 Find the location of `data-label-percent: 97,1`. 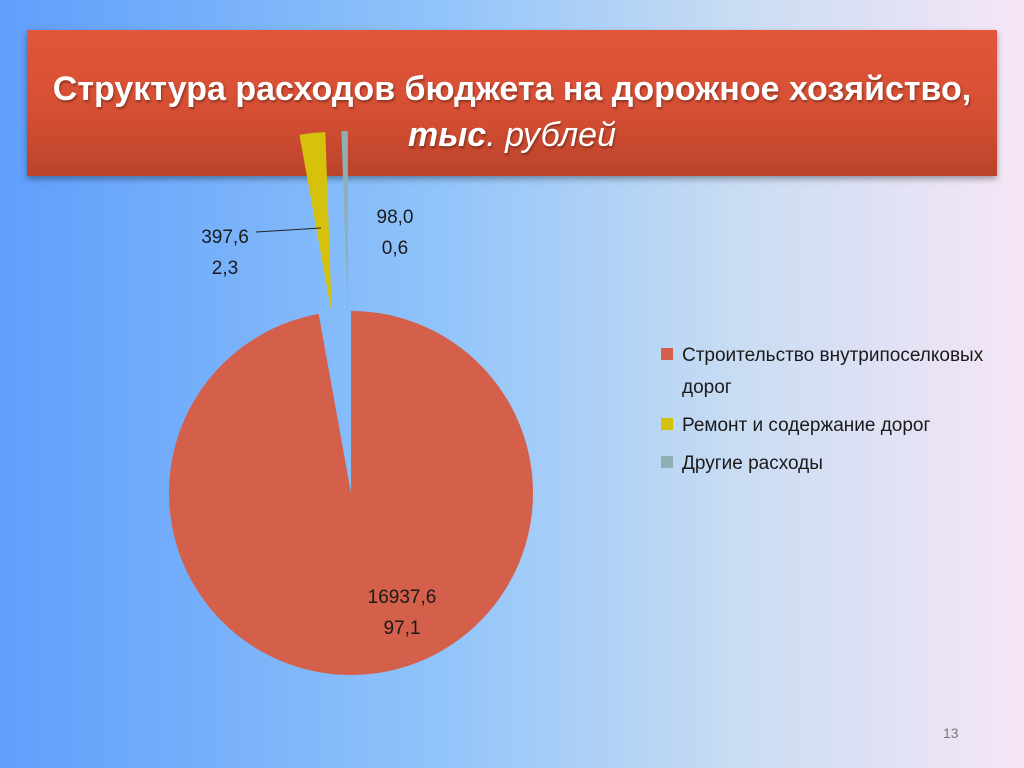

data-label-percent: 97,1 is located at coordinates (402, 628).